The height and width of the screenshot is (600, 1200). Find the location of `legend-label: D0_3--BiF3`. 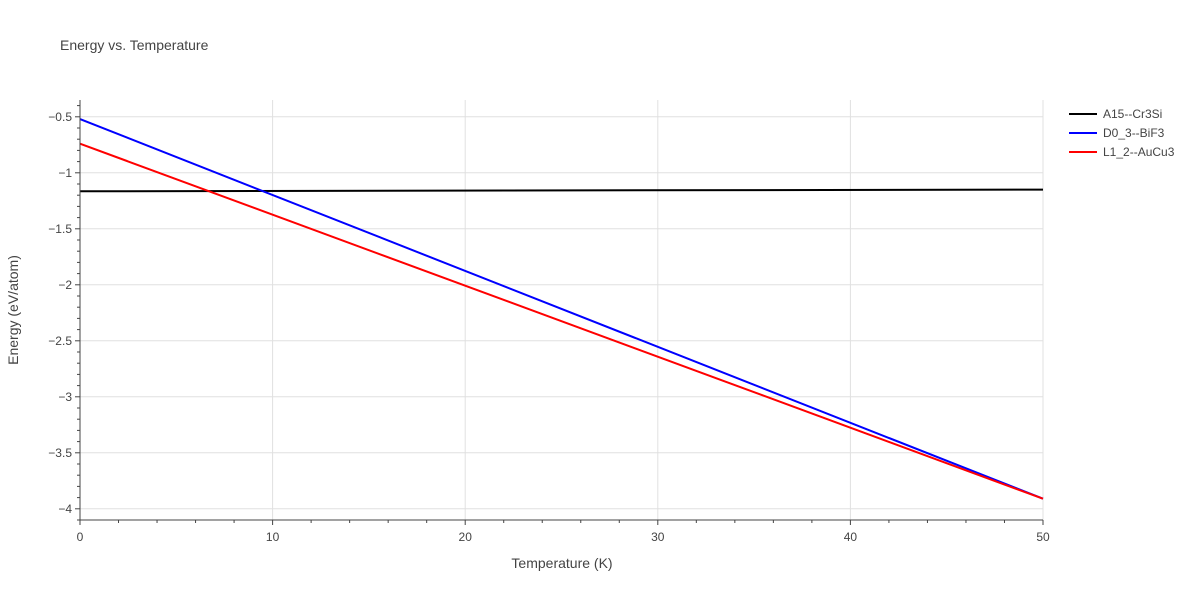

legend-label: D0_3--BiF3 is located at coordinates (1134, 133).